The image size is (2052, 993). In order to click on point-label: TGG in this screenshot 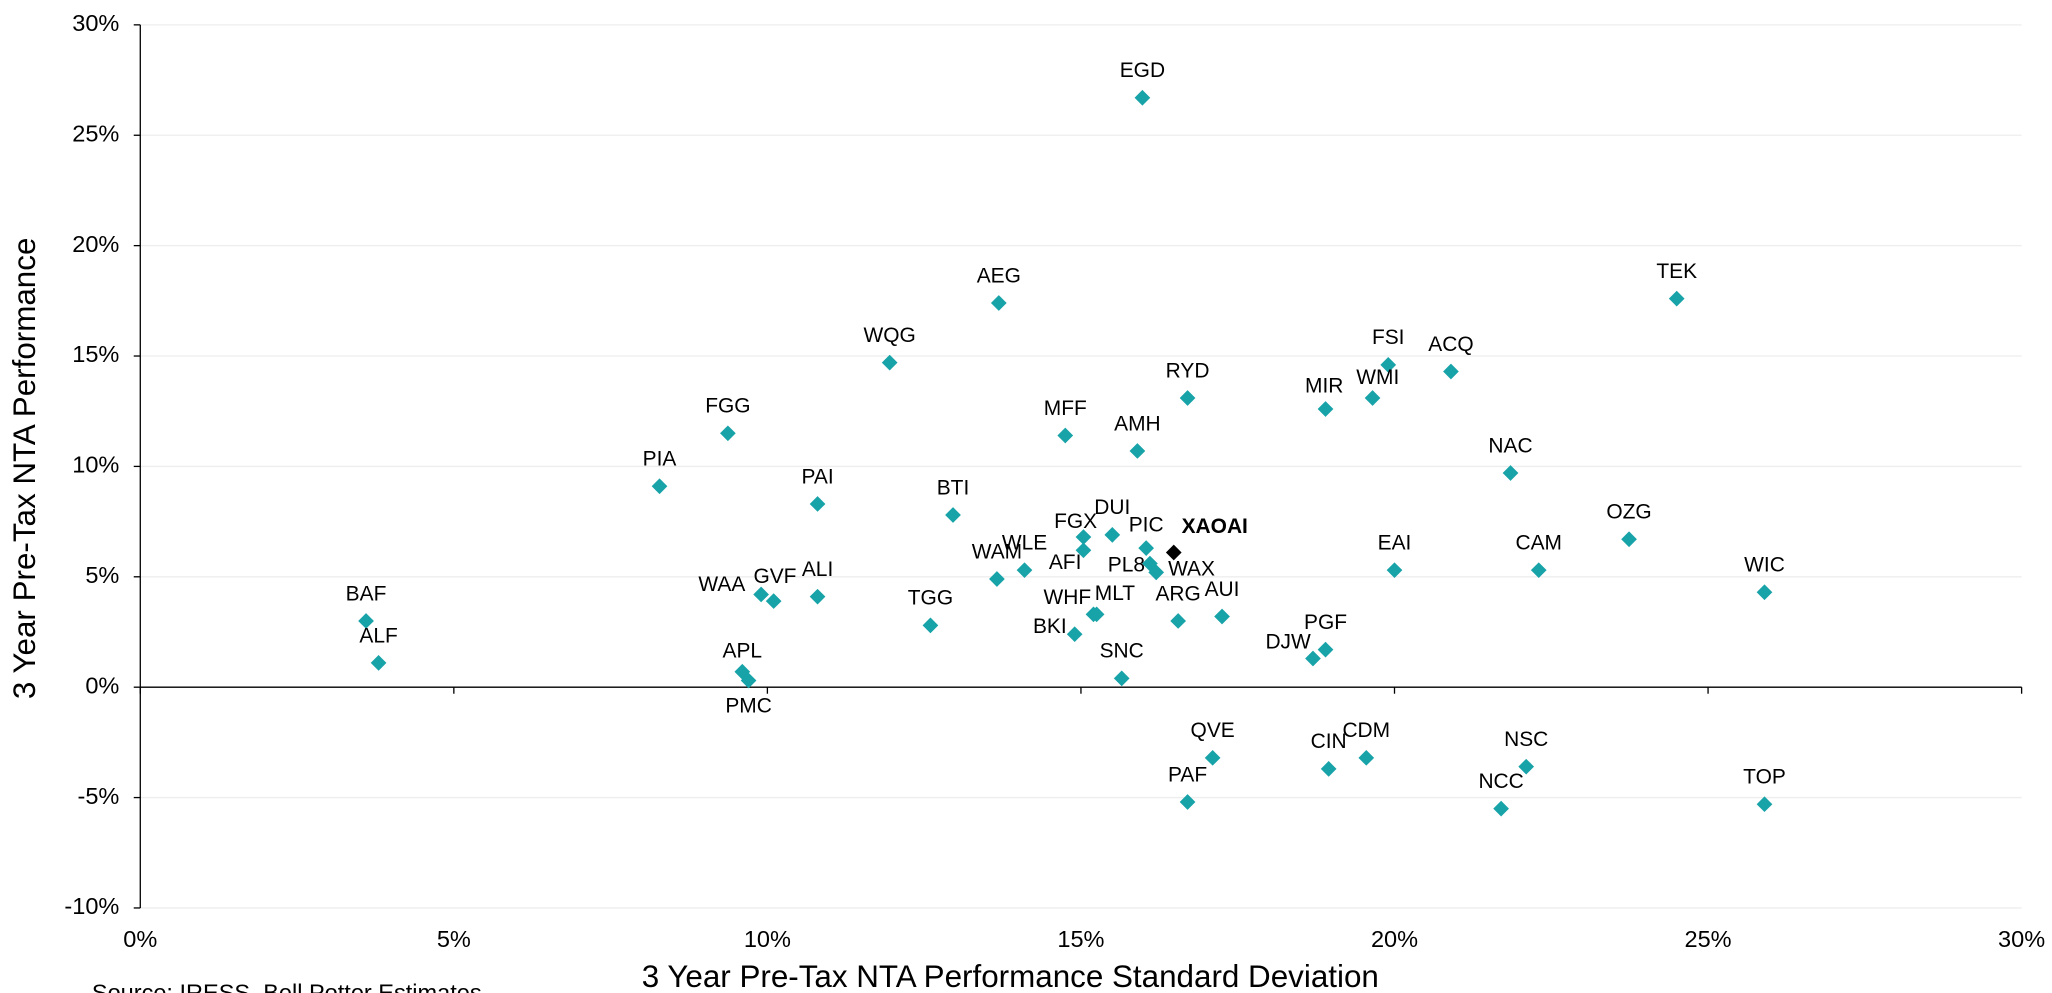, I will do `click(930, 598)`.